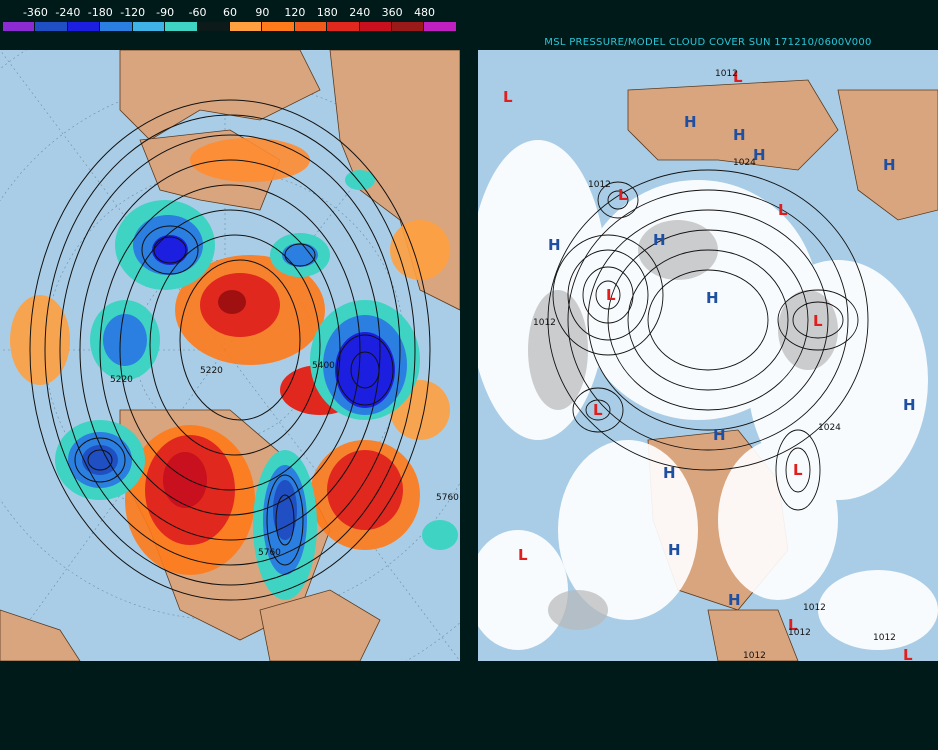 Image resolution: width=938 pixels, height=750 pixels. What do you see at coordinates (132, 12) in the screenshot?
I see `legend-tick-label: -120` at bounding box center [132, 12].